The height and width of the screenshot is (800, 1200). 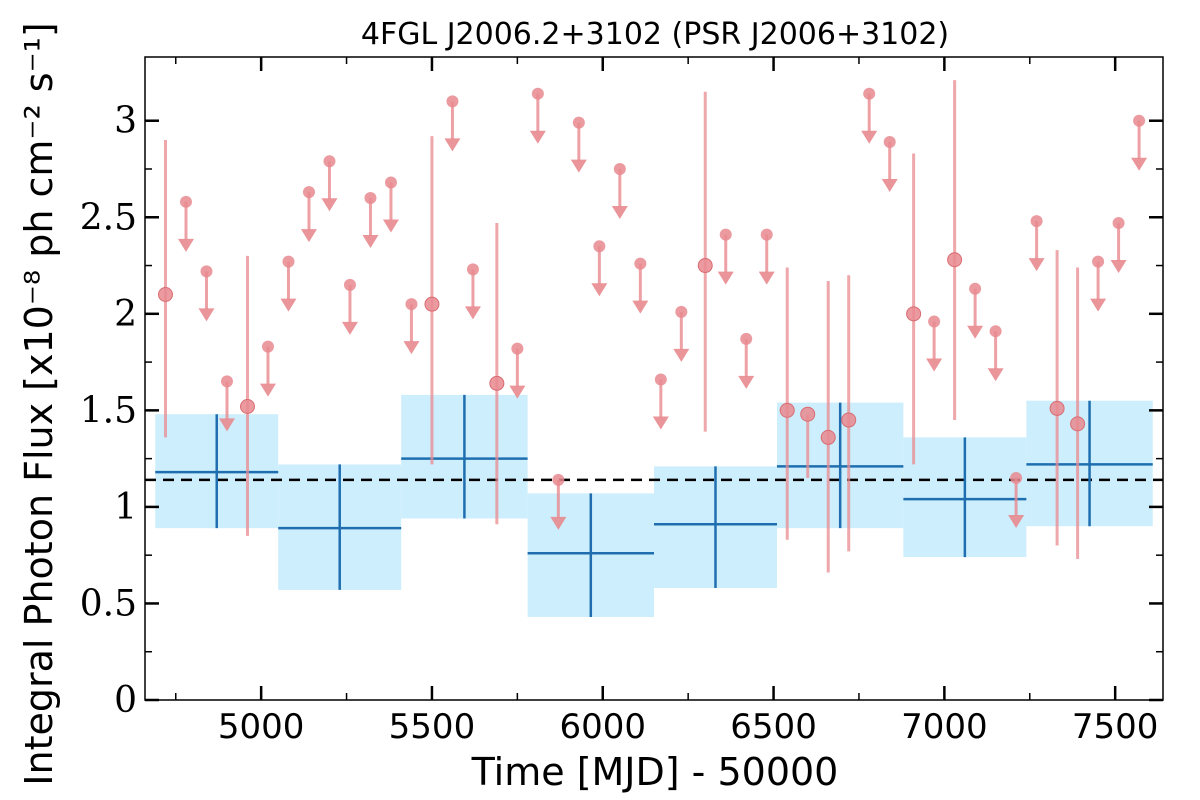 I want to click on x-tick-label: 7000, so click(x=944, y=727).